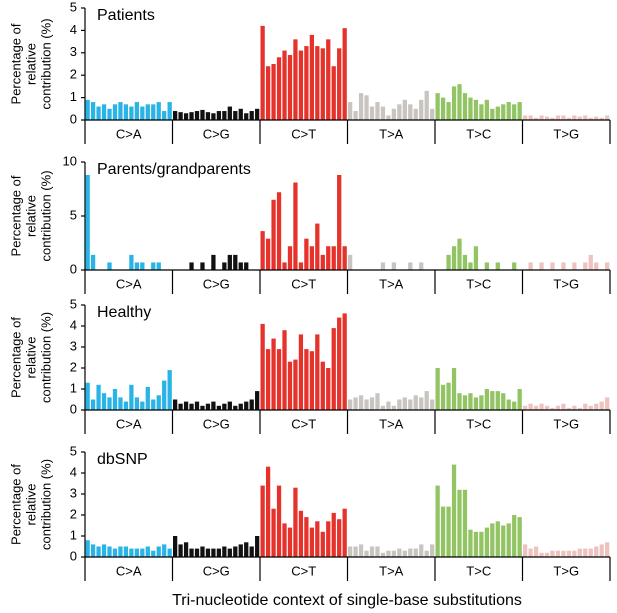  I want to click on y-axis-label-line: contribution (%), so click(45, 215).